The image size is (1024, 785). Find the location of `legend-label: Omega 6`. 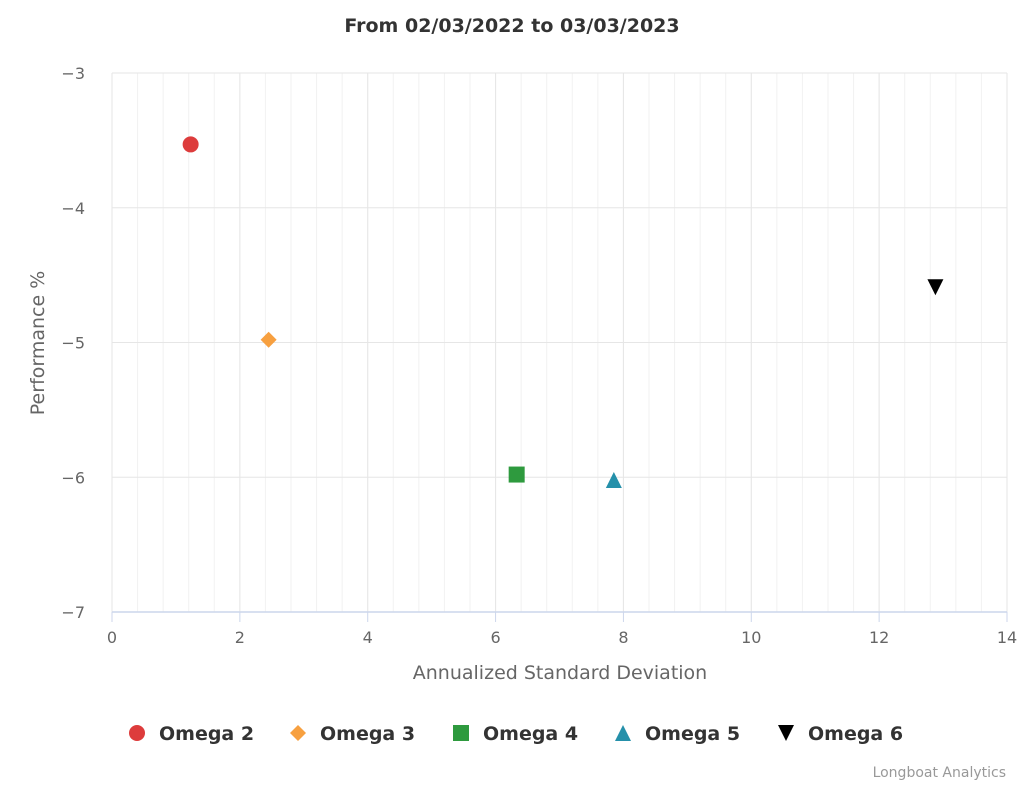

legend-label: Omega 6 is located at coordinates (855, 734).